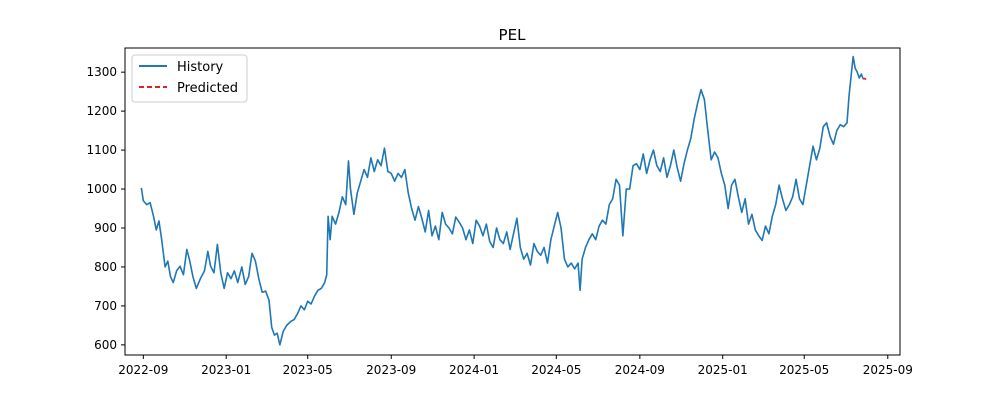 The height and width of the screenshot is (400, 1000). I want to click on chart-title: PEL, so click(513, 35).